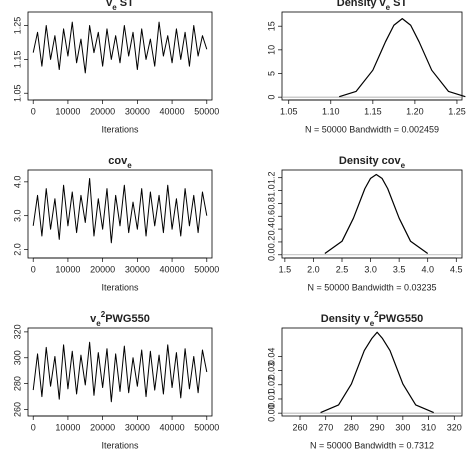 The width and height of the screenshot is (474, 474). Describe the element at coordinates (373, 111) in the screenshot. I see `x-tick-label: 1.15` at that location.